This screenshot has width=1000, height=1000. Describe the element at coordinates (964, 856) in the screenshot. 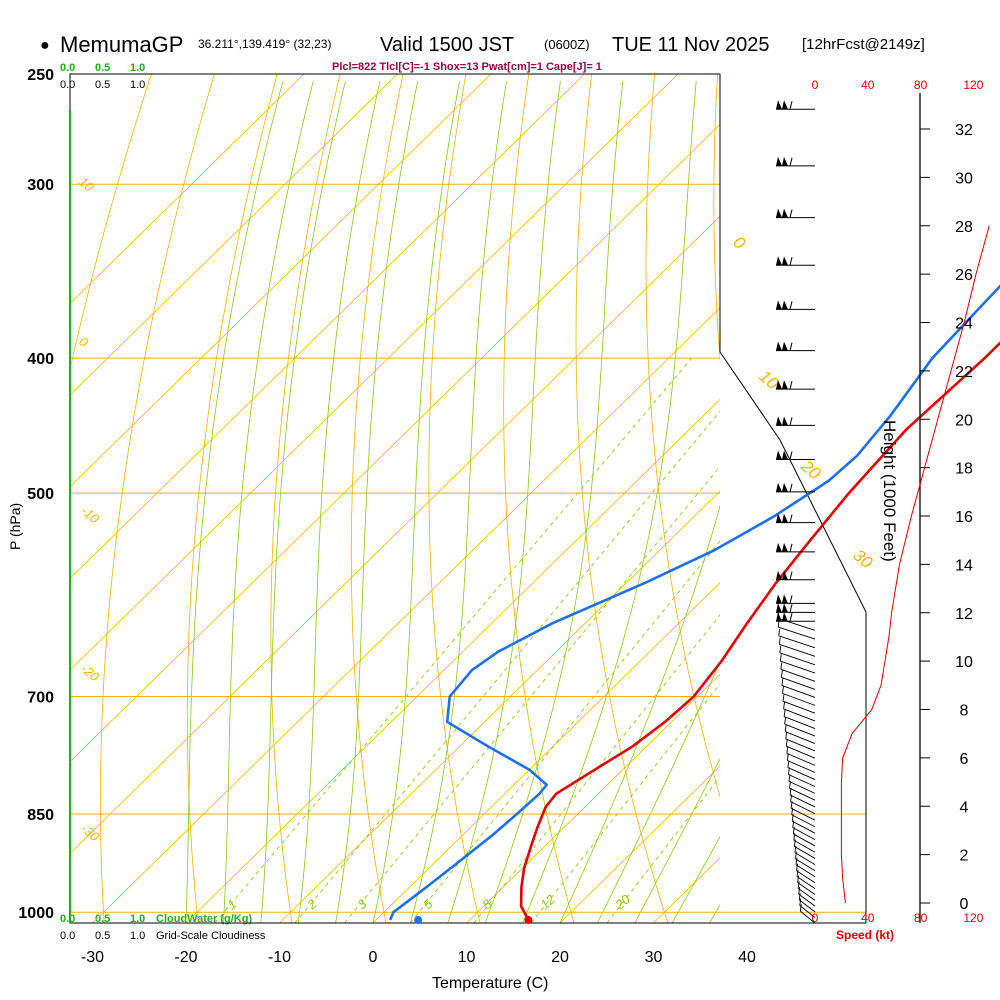

I see `height-tick-label: 2` at that location.